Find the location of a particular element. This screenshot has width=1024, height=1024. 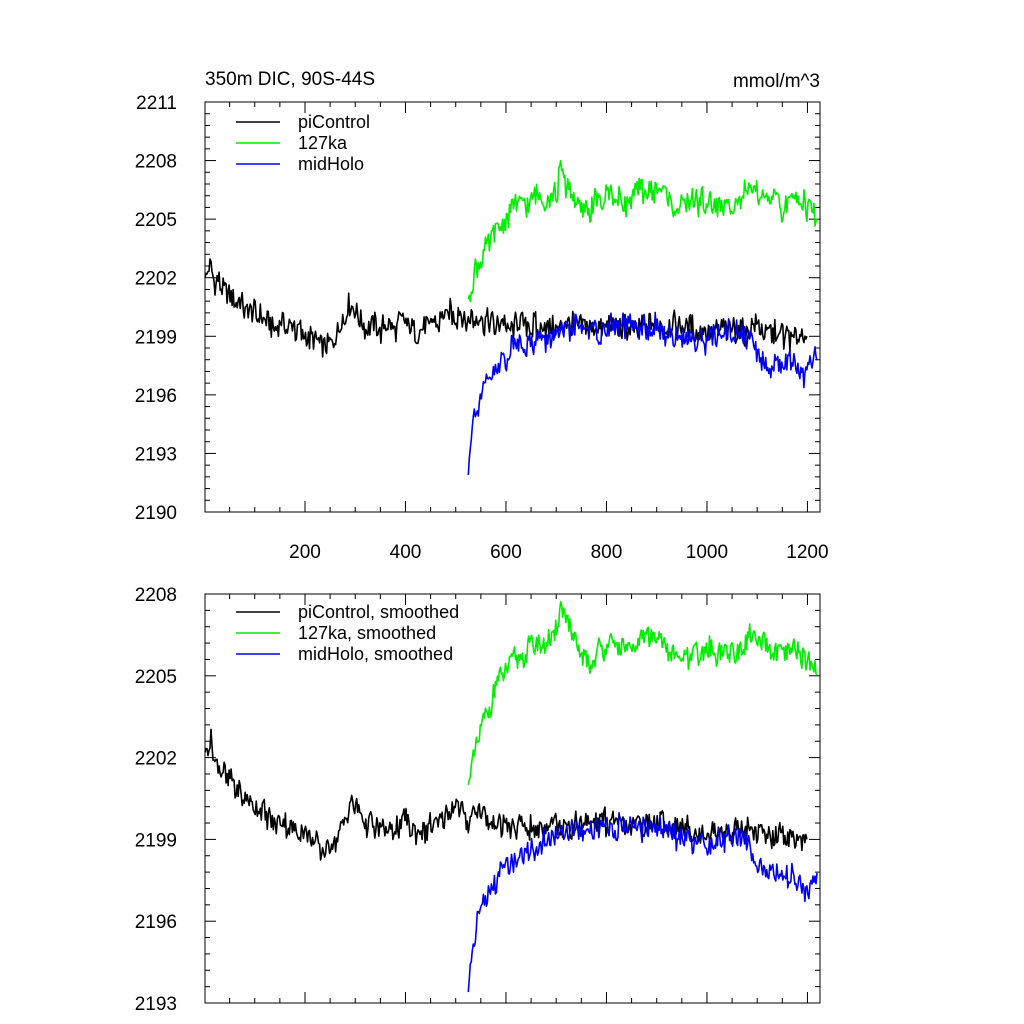

legend-label: piControl is located at coordinates (334, 122).